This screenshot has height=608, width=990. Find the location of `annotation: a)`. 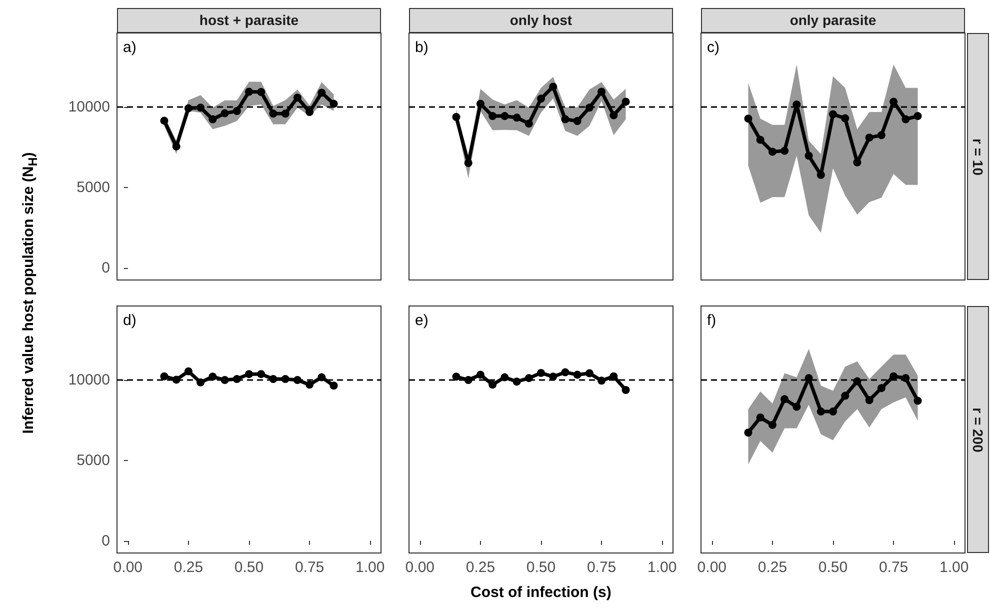

annotation: a) is located at coordinates (129, 47).